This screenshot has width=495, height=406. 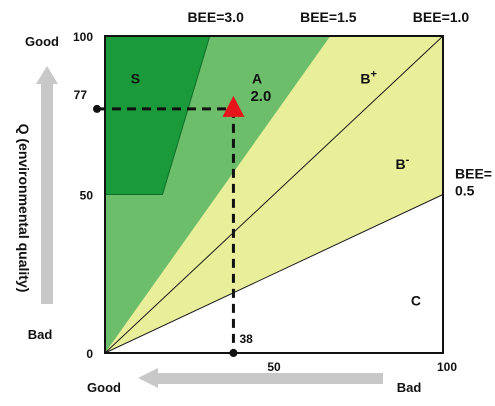 What do you see at coordinates (260, 96) in the screenshot?
I see `point-value-label: 2.0` at bounding box center [260, 96].